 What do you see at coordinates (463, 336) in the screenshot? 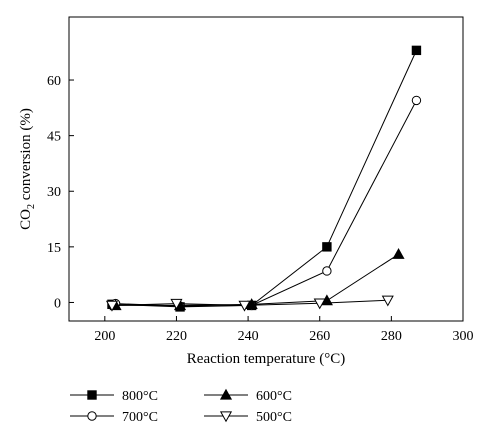
I see `x-tick-label: 300` at bounding box center [463, 336].